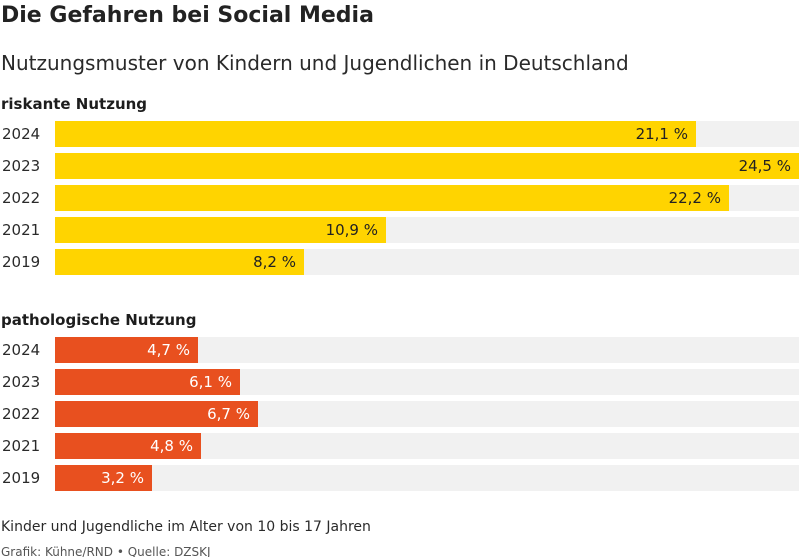 This screenshot has height=557, width=800. Describe the element at coordinates (171, 446) in the screenshot. I see `bar-value-label: 4,8 %` at that location.